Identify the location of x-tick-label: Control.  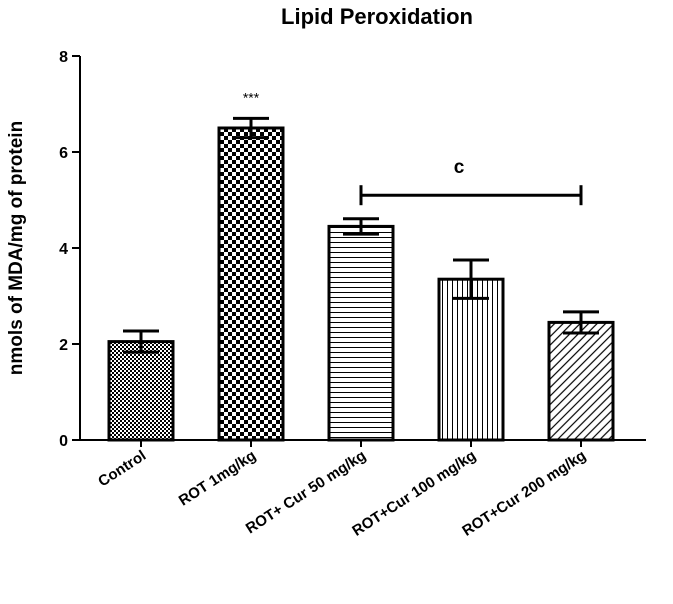
(122, 468).